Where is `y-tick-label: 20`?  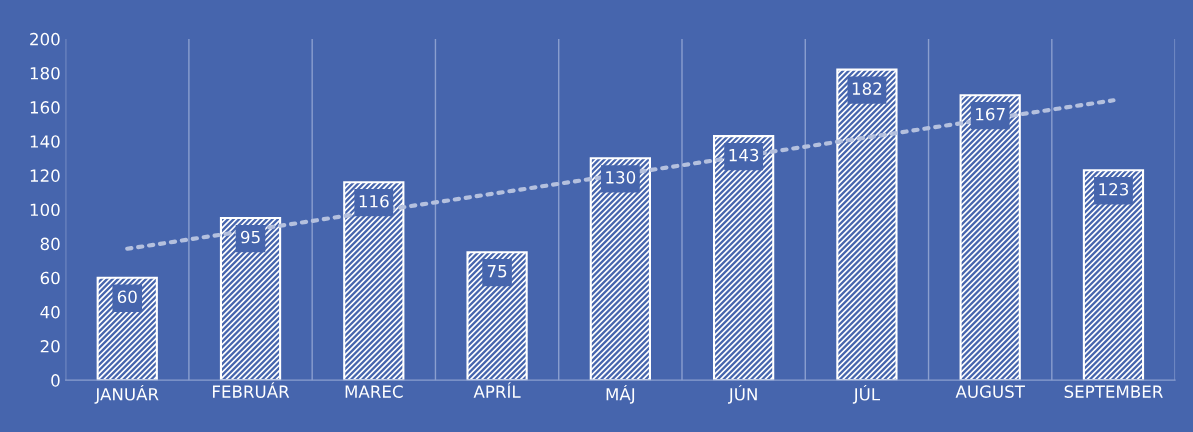 y-tick-label: 20 is located at coordinates (50, 346).